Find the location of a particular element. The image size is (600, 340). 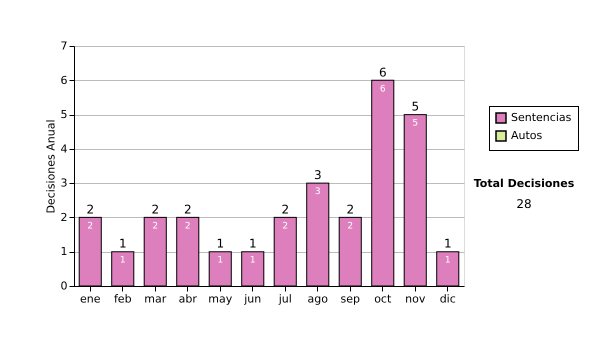

x-tick-label: nov is located at coordinates (415, 299).